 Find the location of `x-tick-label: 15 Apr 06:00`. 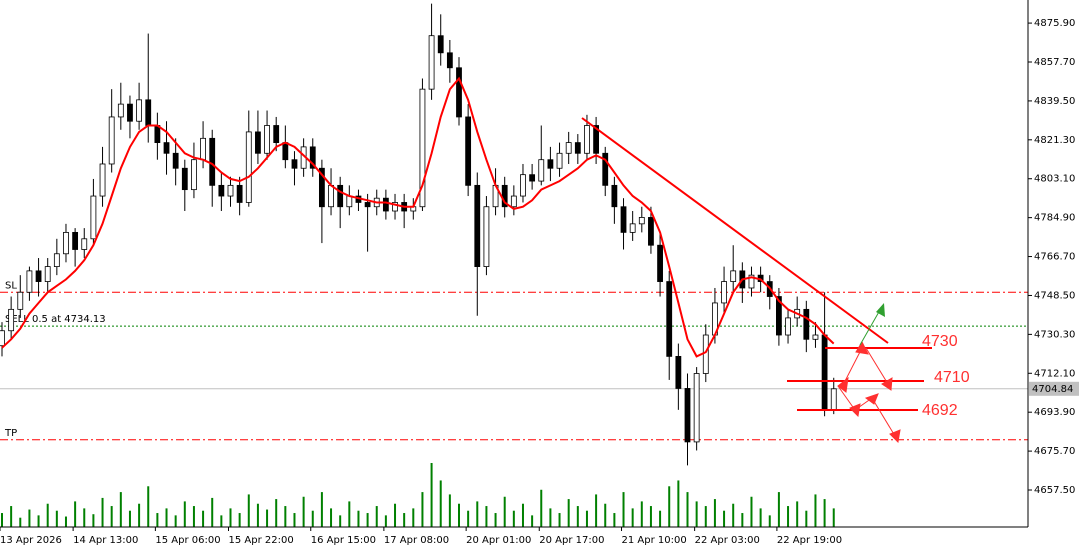

x-tick-label: 15 Apr 06:00 is located at coordinates (187, 540).